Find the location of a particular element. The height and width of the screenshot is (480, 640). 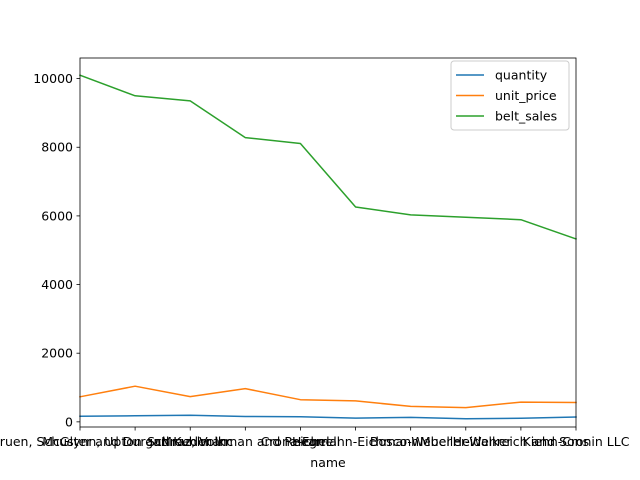

series-line-unit-price is located at coordinates (328, 397).